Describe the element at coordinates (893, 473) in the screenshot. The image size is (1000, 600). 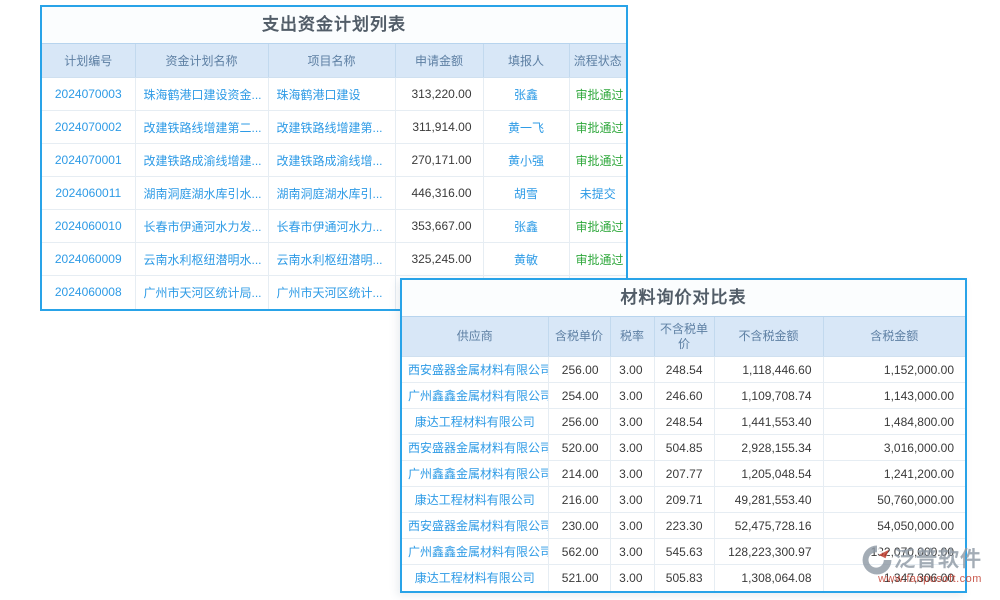
I see `cell-amount-taxed: 1,241,200.00` at that location.